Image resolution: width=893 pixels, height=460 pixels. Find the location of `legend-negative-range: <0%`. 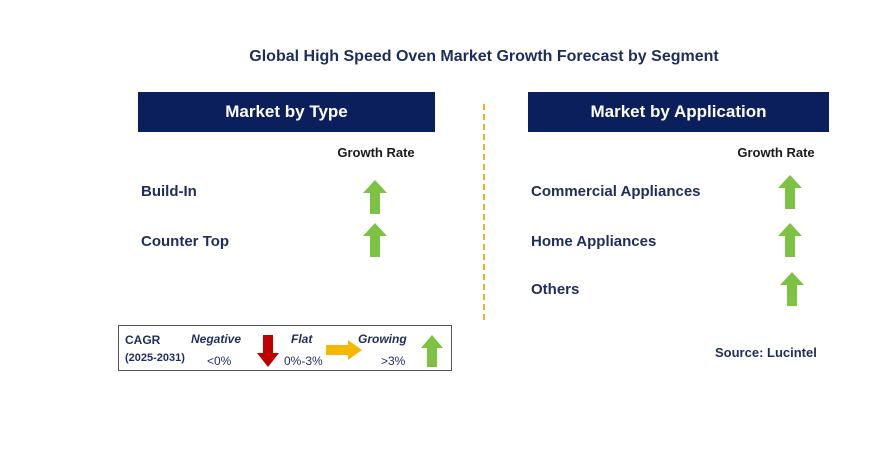

legend-negative-range: <0% is located at coordinates (219, 361).